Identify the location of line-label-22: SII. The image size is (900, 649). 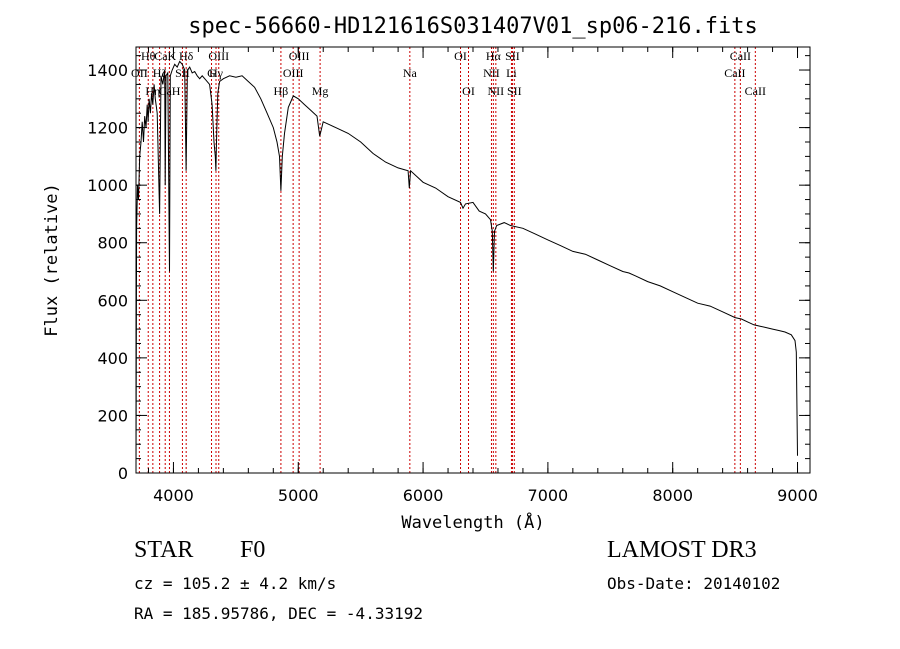
(512, 56).